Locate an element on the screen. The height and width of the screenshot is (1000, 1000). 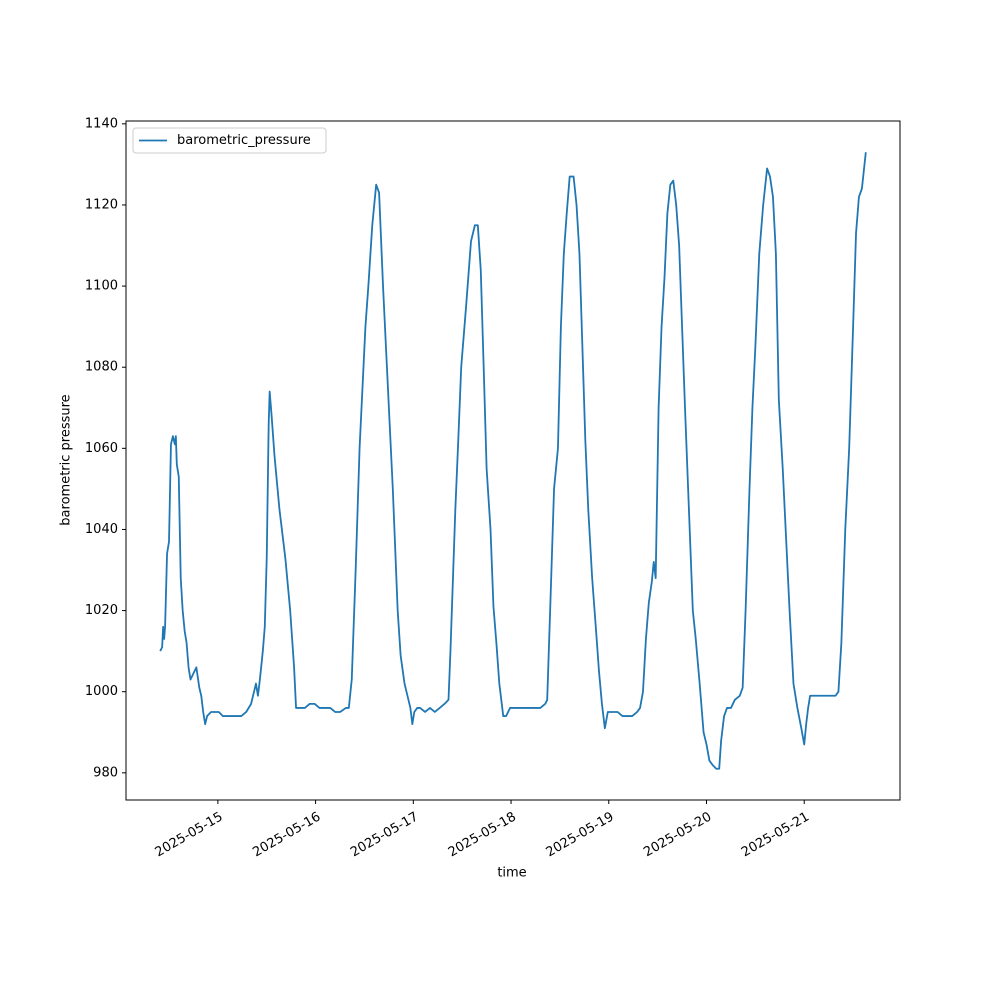
y-tick-label: 1100 is located at coordinates (101, 286).